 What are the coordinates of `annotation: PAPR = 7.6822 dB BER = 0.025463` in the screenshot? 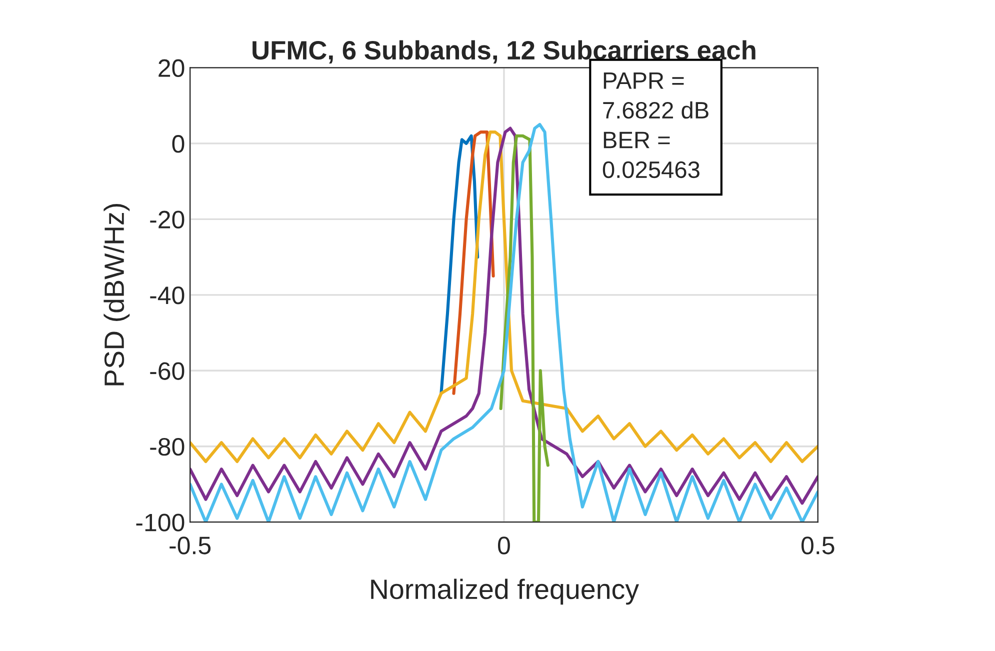 It's located at (655, 125).